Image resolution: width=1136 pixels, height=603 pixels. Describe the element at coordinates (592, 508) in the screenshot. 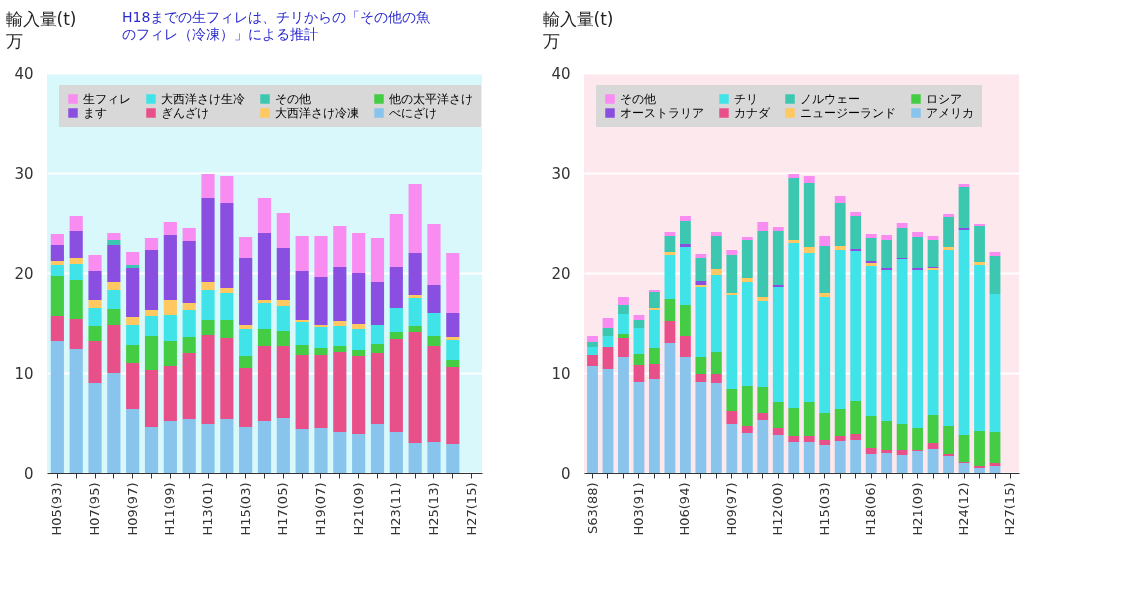

I see `x-tick-label: S63(88)` at that location.